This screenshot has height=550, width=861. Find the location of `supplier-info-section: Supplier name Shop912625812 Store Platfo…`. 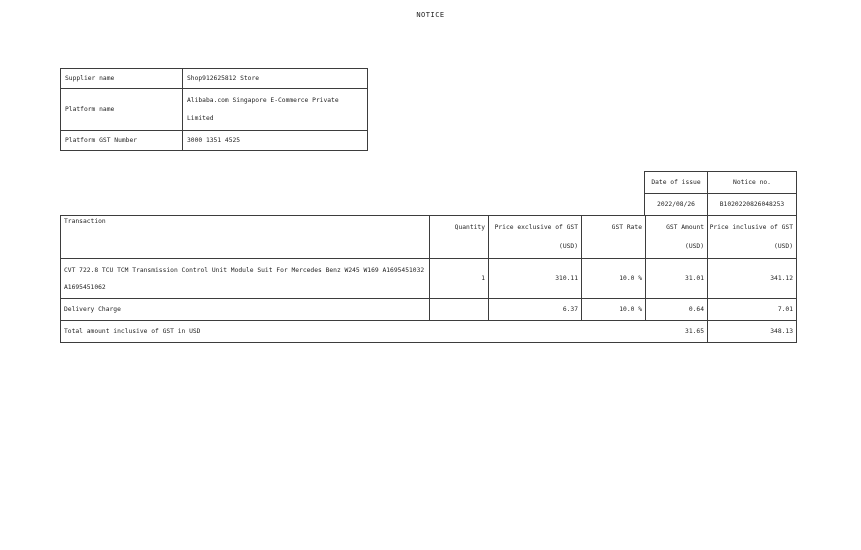

supplier-info-section: Supplier name Shop912625812 Store Platfo… is located at coordinates (214, 109).